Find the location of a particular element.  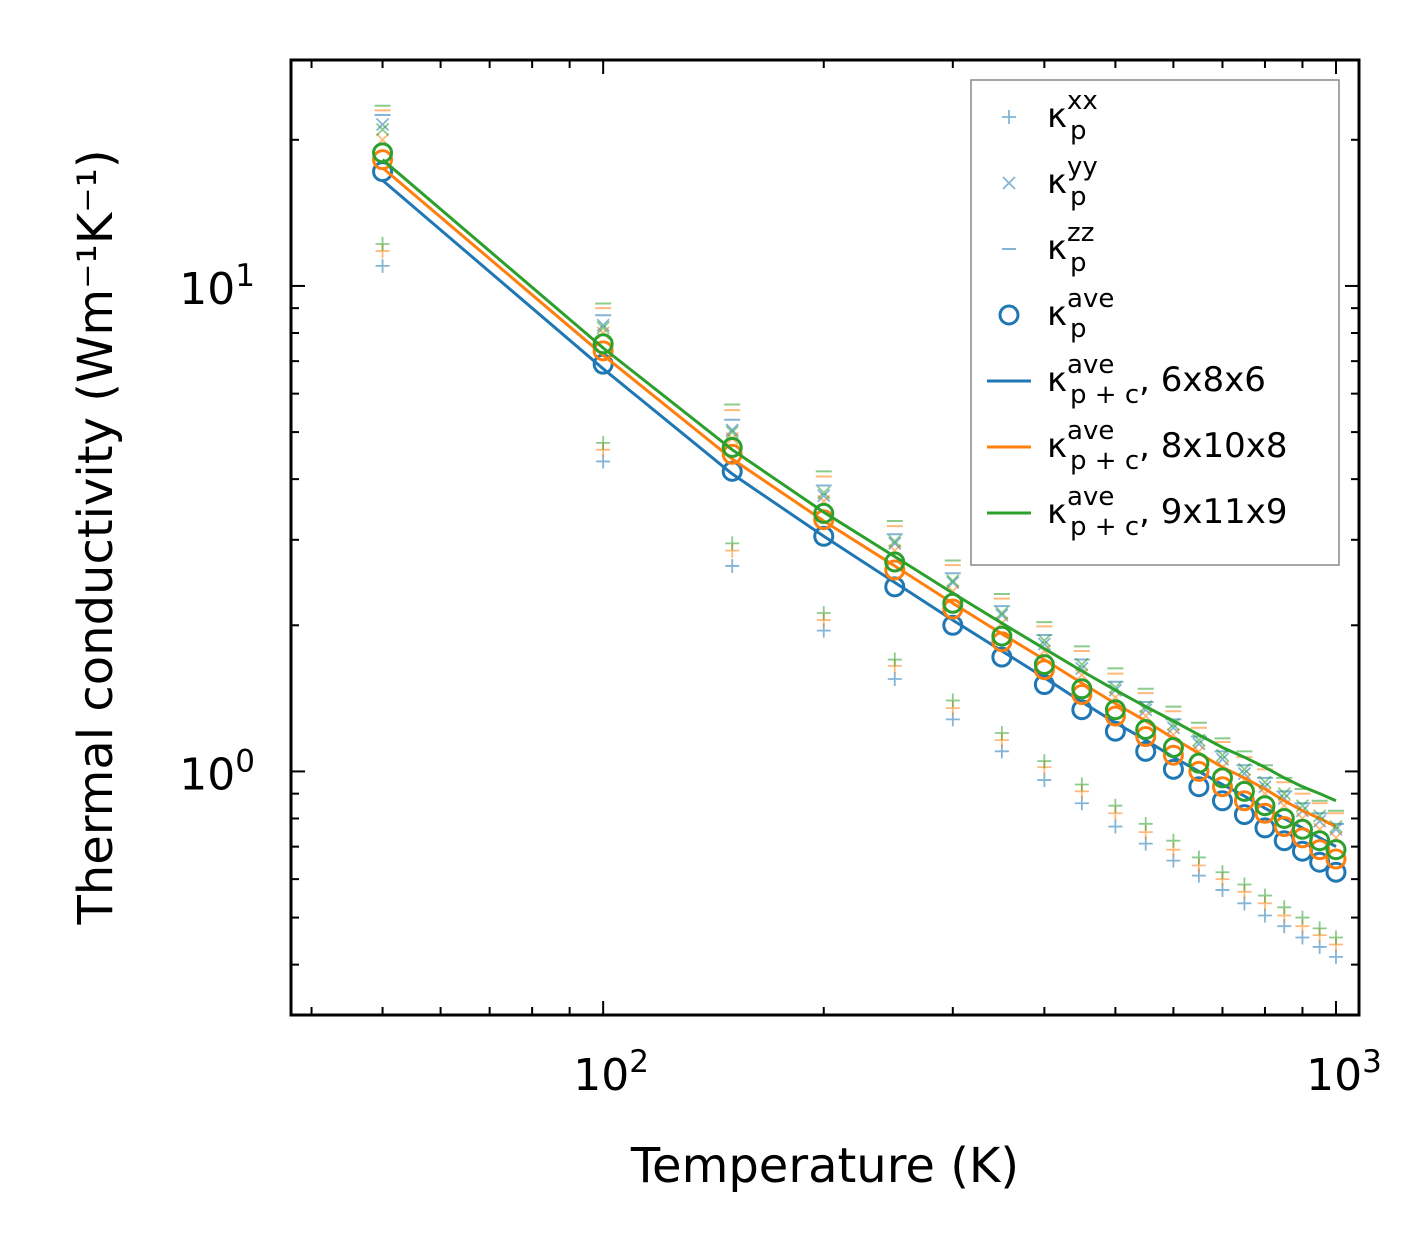

x-tick-label: 103 is located at coordinates (1344, 1072).